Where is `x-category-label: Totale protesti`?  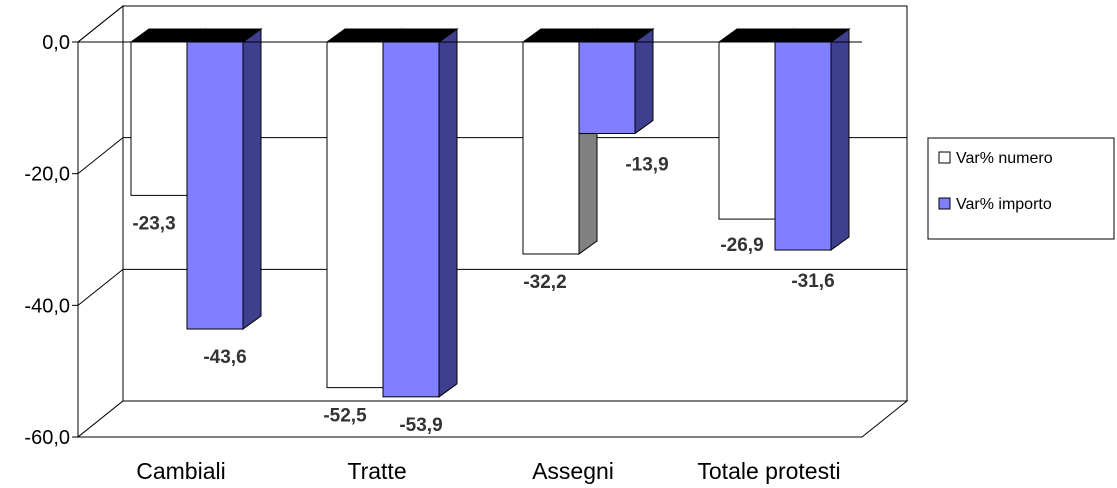
x-category-label: Totale protesti is located at coordinates (768, 471).